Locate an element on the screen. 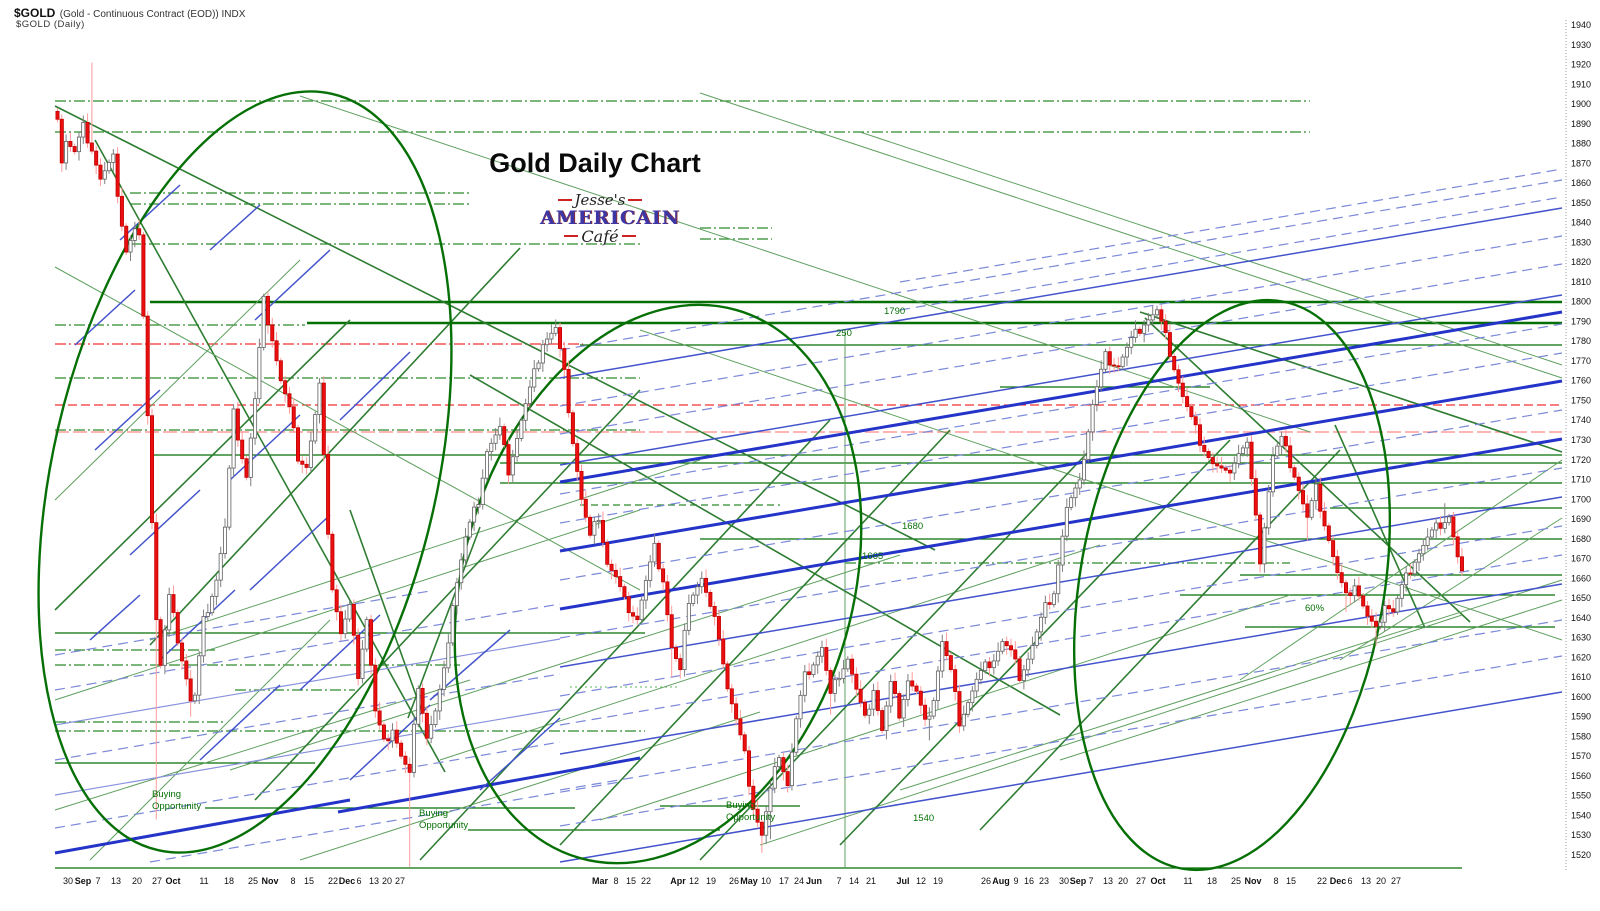 The image size is (1600, 911). x-axis-day-label: 25 is located at coordinates (1236, 881).